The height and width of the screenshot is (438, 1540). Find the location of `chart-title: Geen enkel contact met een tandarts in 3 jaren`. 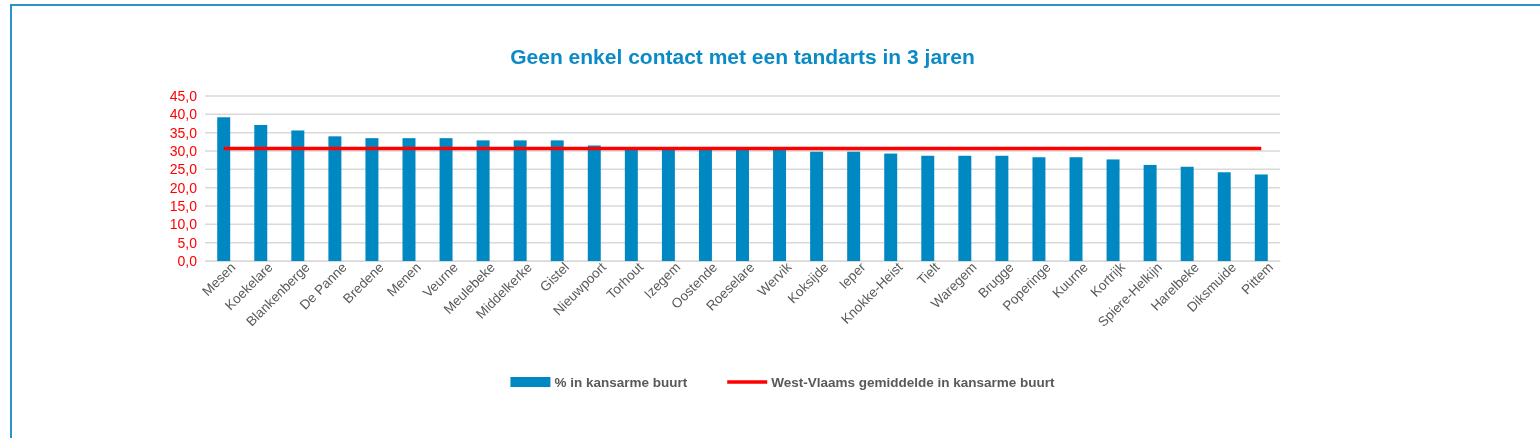

chart-title: Geen enkel contact met een tandarts in 3 jaren is located at coordinates (742, 56).